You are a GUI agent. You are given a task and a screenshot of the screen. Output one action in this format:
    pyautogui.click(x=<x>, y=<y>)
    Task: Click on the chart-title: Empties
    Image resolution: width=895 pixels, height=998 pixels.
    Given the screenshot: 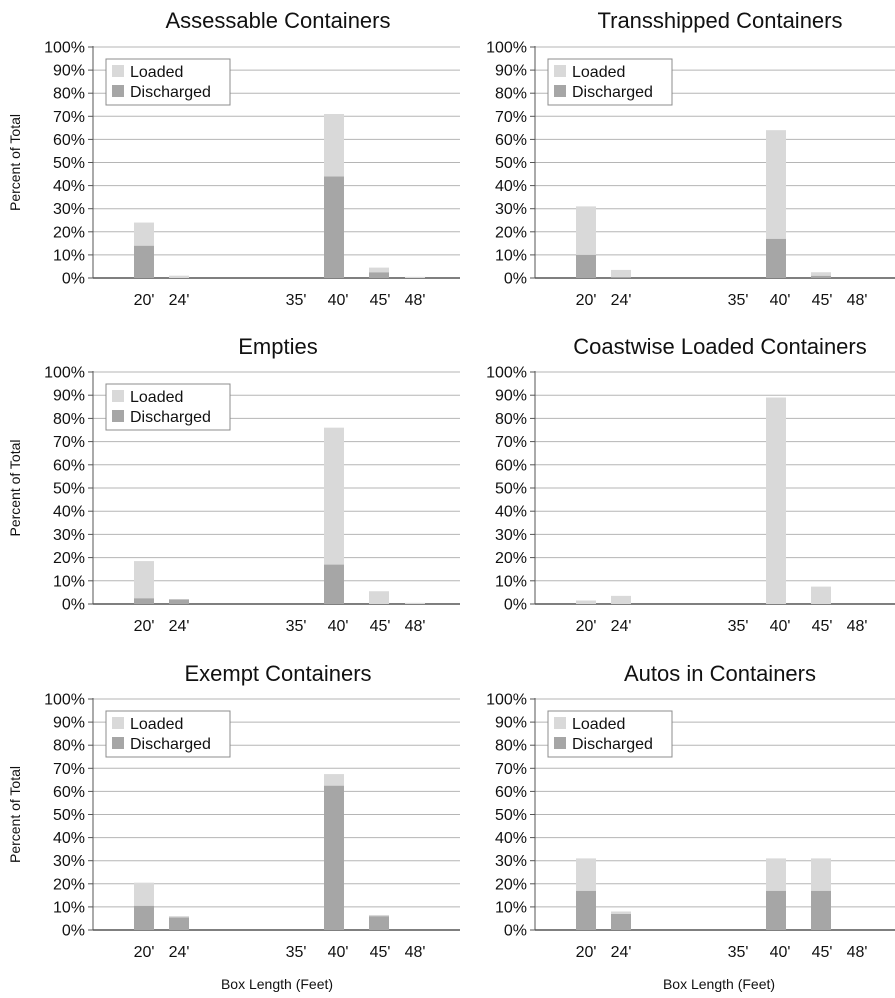 What is the action you would take?
    pyautogui.click(x=277, y=346)
    